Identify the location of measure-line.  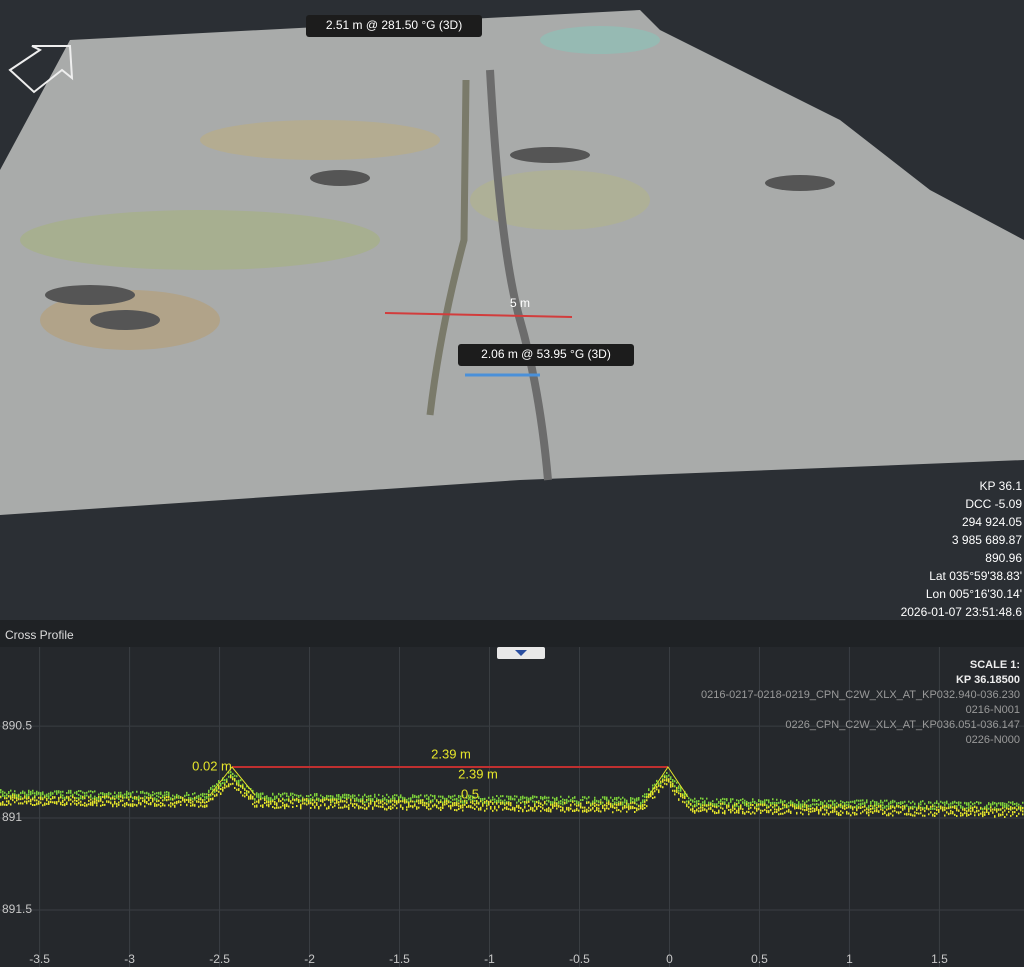
(449, 782).